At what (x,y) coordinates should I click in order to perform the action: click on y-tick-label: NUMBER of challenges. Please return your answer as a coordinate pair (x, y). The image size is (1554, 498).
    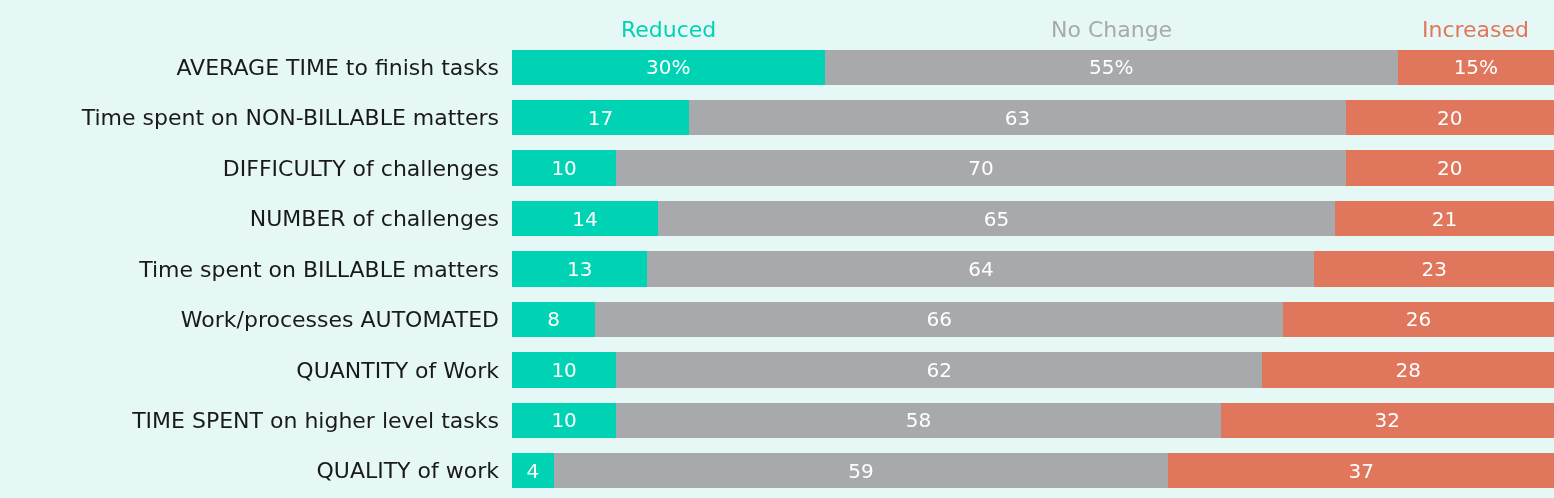
    Looking at the image, I should click on (374, 219).